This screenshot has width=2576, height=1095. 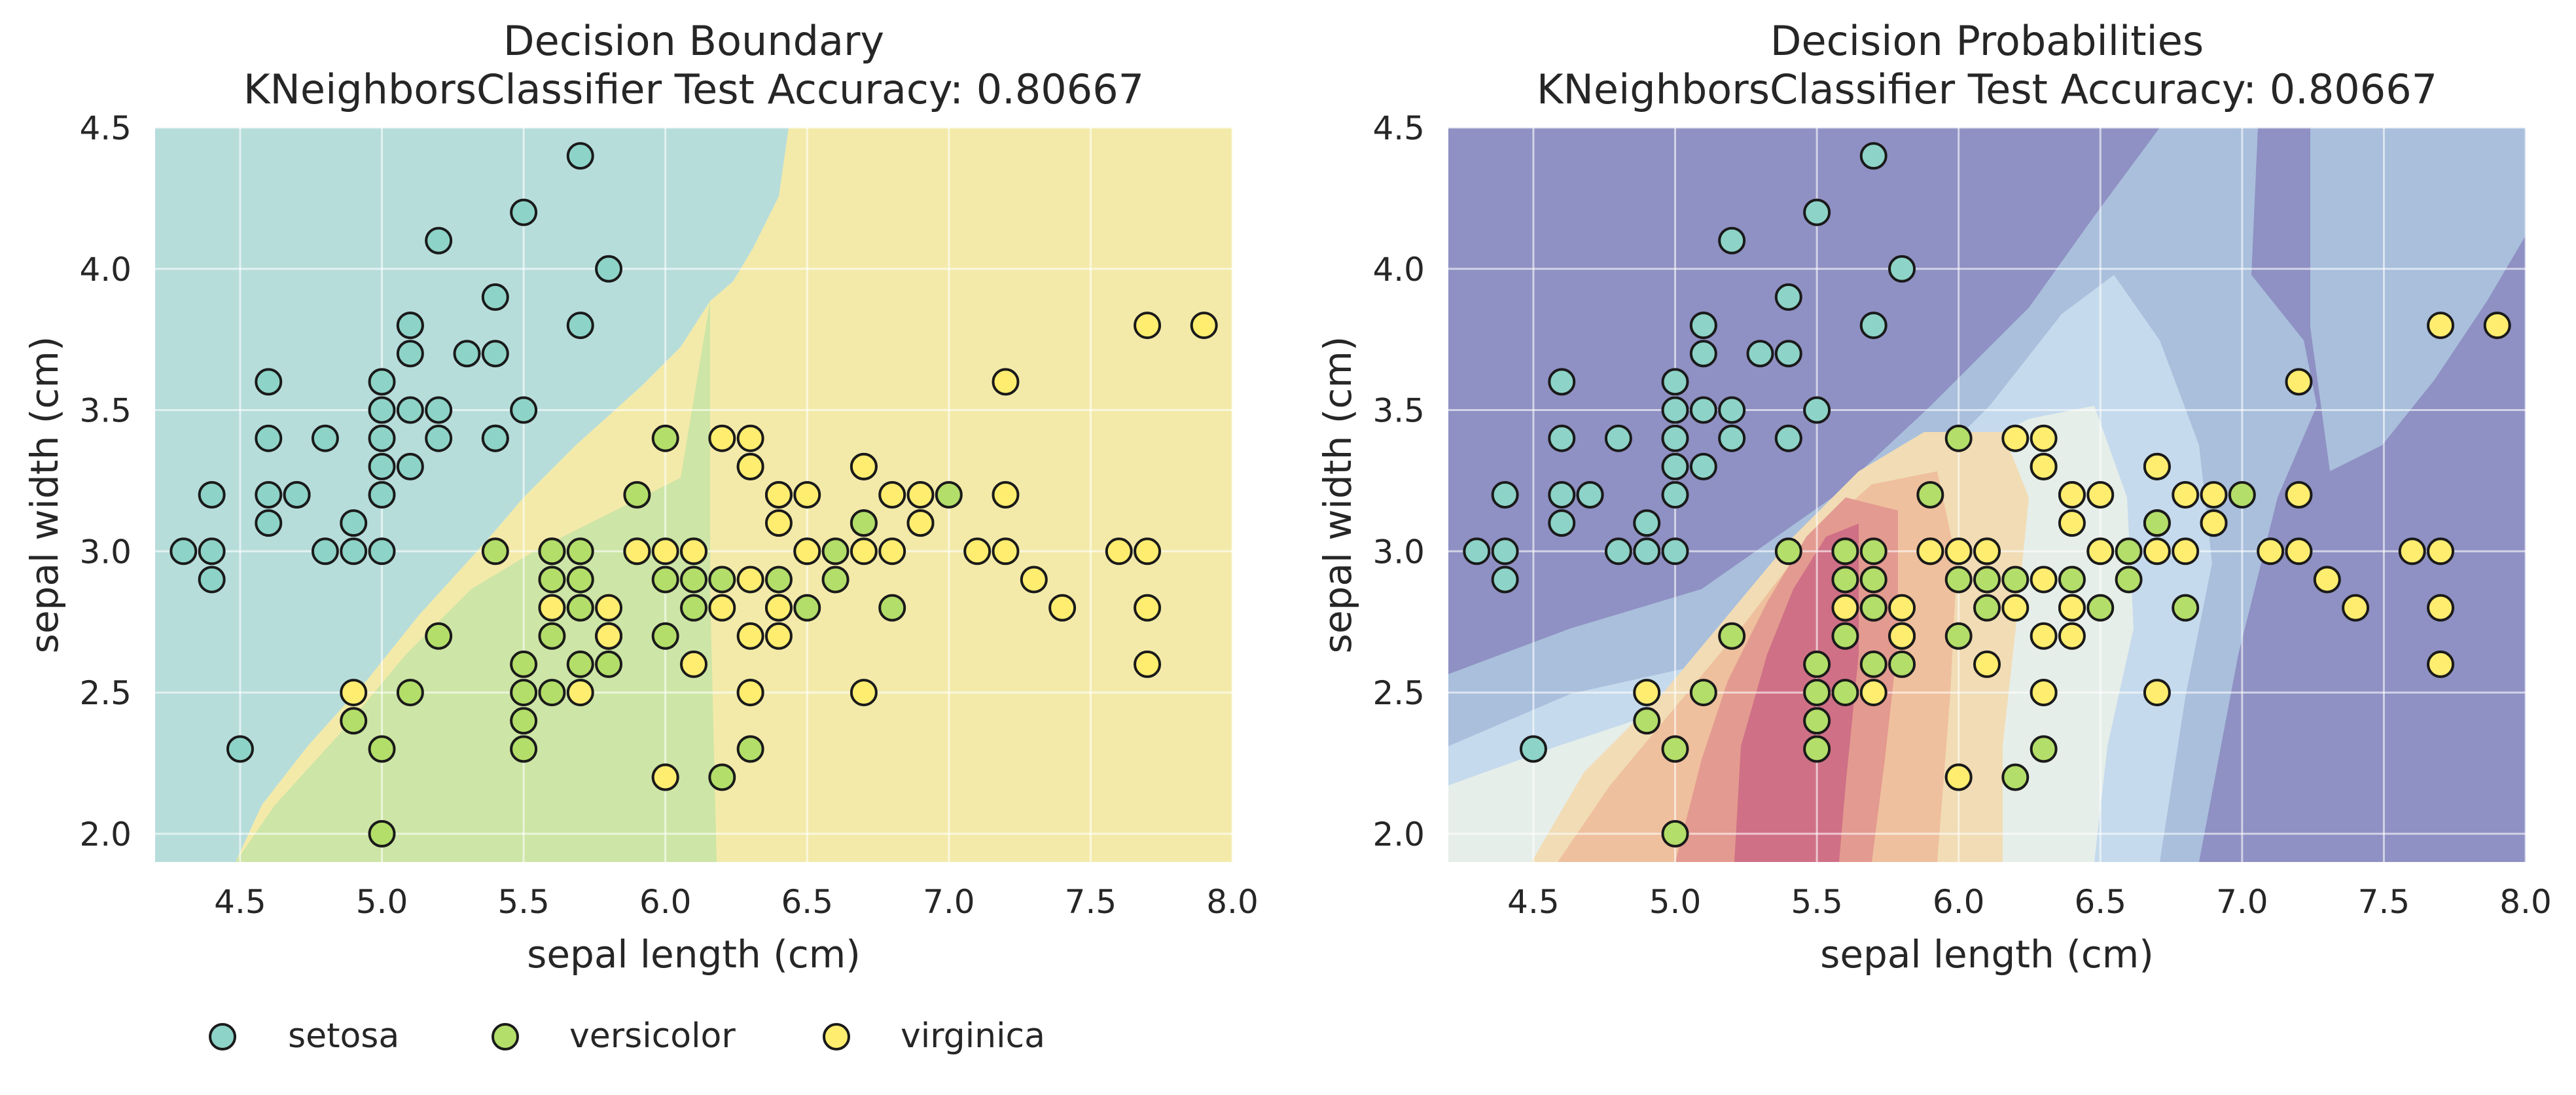 I want to click on right-xtick: 5.0, so click(x=1675, y=902).